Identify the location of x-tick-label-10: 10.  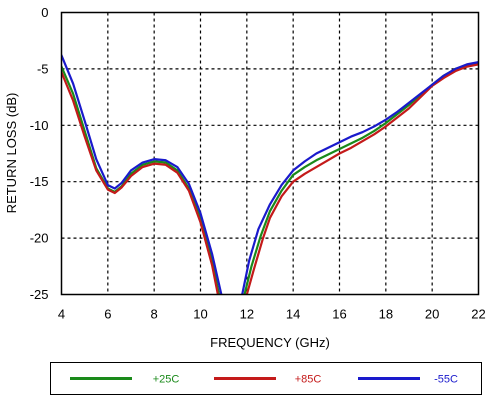
(200, 314).